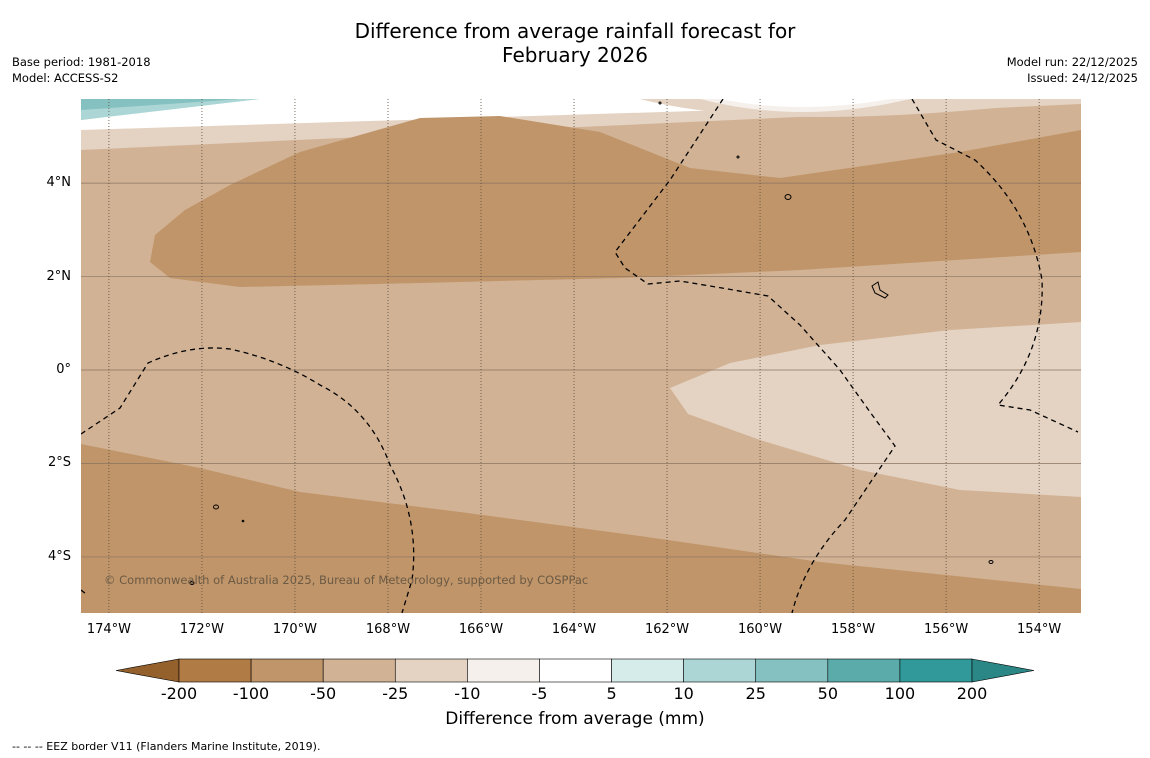 The height and width of the screenshot is (758, 1150). What do you see at coordinates (59, 183) in the screenshot?
I see `latitude-label: 4°N` at bounding box center [59, 183].